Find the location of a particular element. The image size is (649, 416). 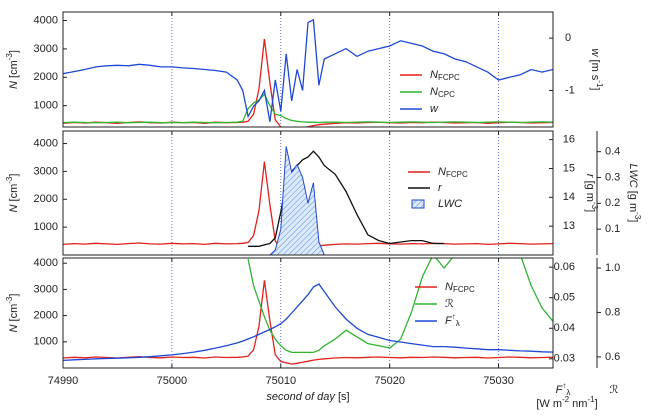

legend-label: F↑λ is located at coordinates (452, 320).